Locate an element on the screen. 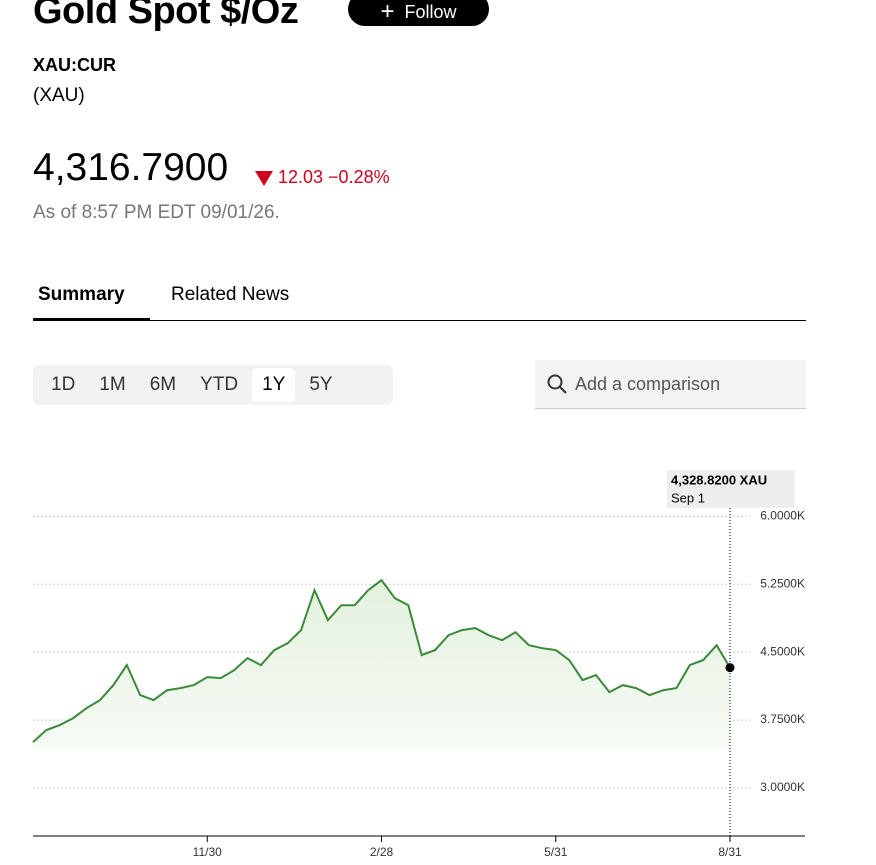 The width and height of the screenshot is (876, 865). range-button: 1Y is located at coordinates (274, 385).